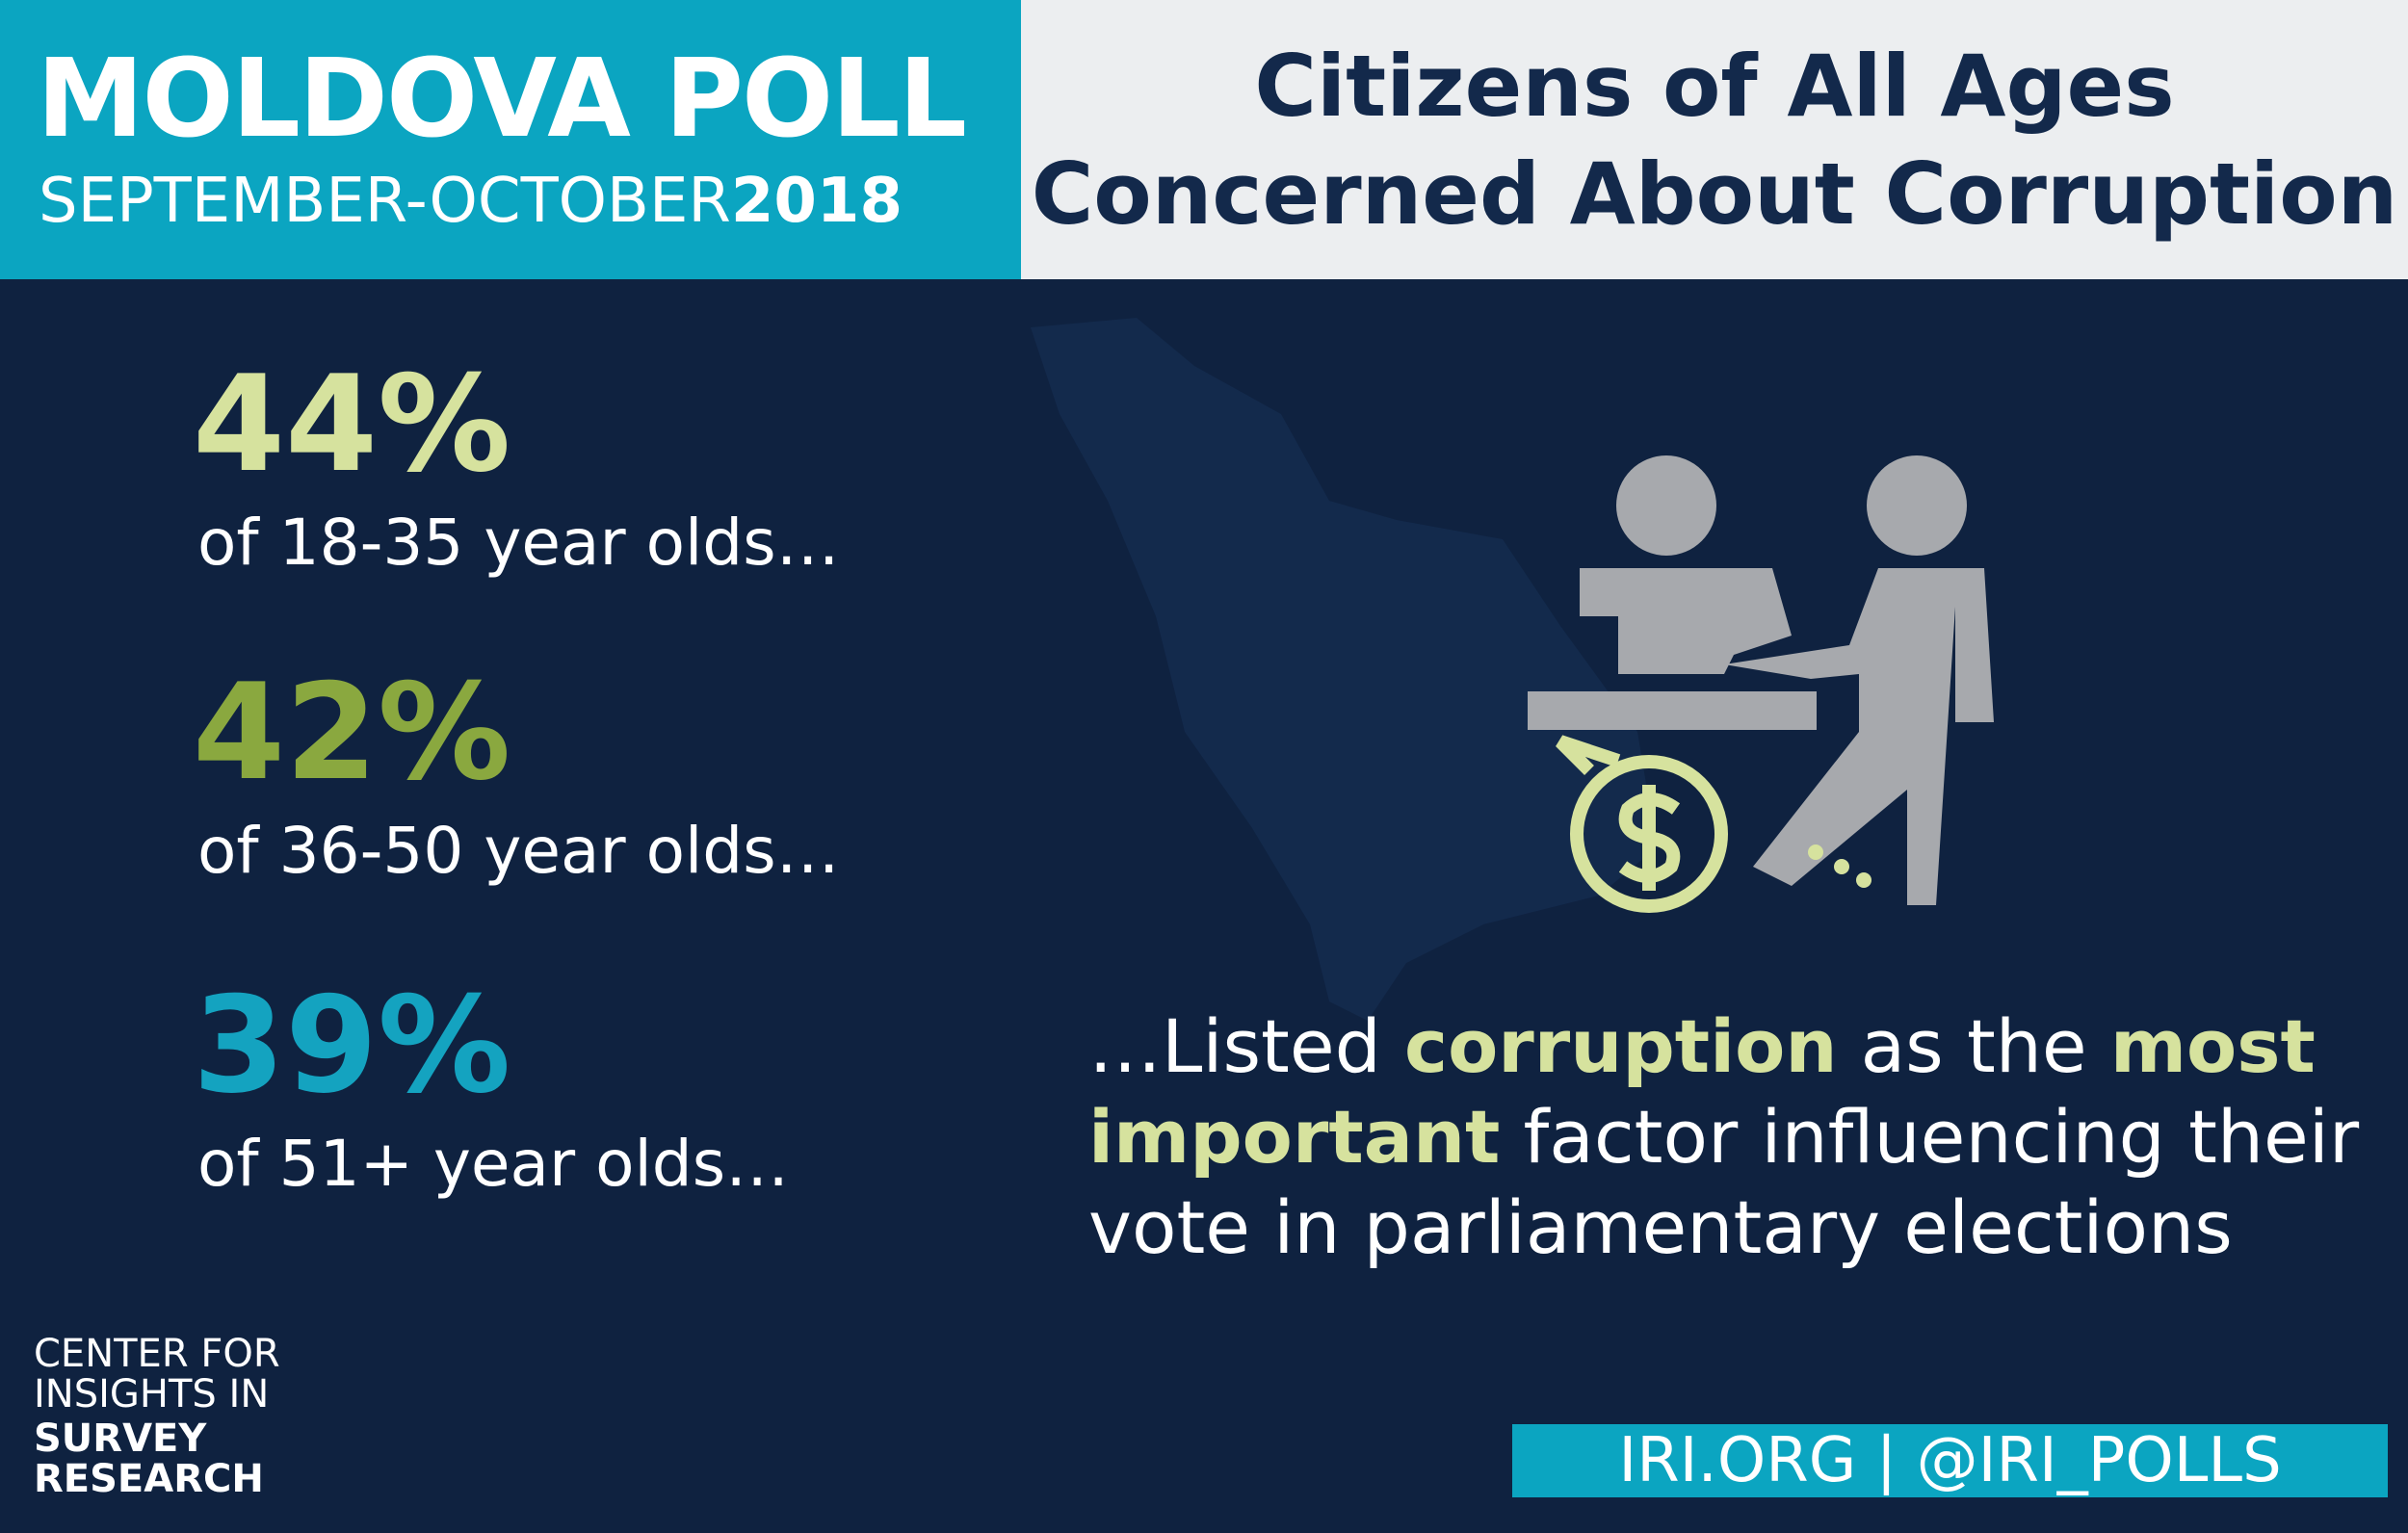 This screenshot has height=1533, width=2408. Describe the element at coordinates (385, 201) in the screenshot. I see `period-months: SEPTEMBER-OCTOBER` at that location.